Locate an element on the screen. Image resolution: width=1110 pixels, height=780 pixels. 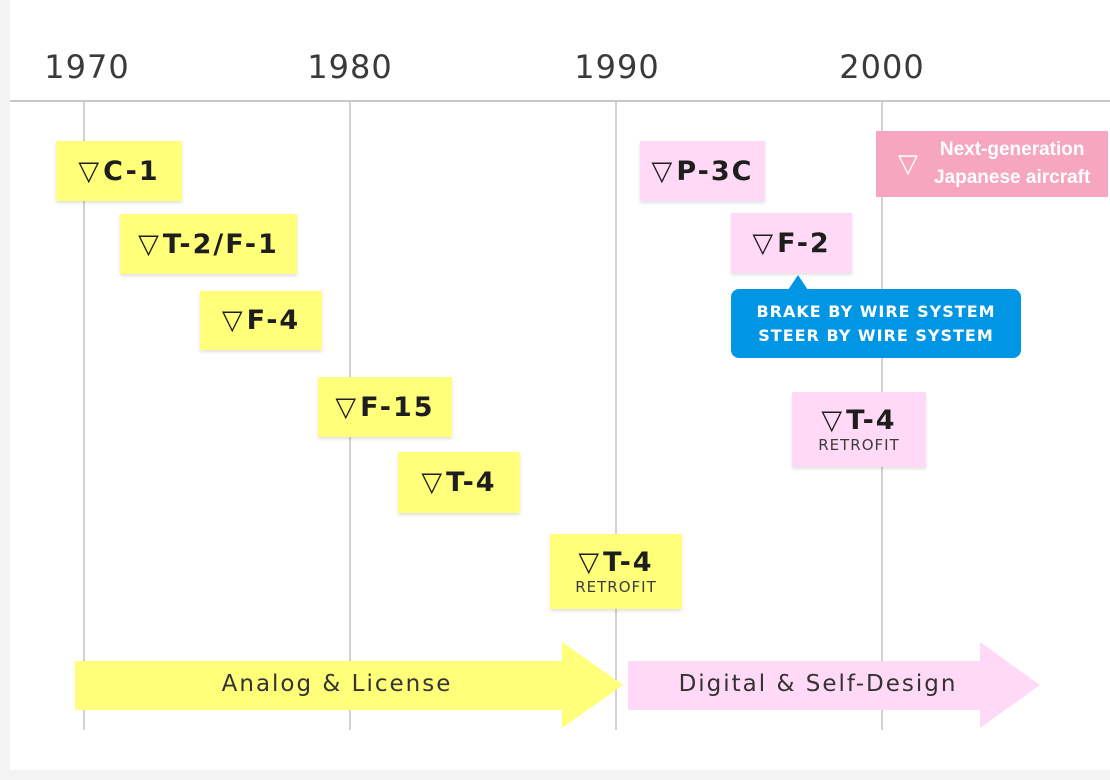
next-generation-box: ▽ Next-generation Japanese aircraft is located at coordinates (992, 164).